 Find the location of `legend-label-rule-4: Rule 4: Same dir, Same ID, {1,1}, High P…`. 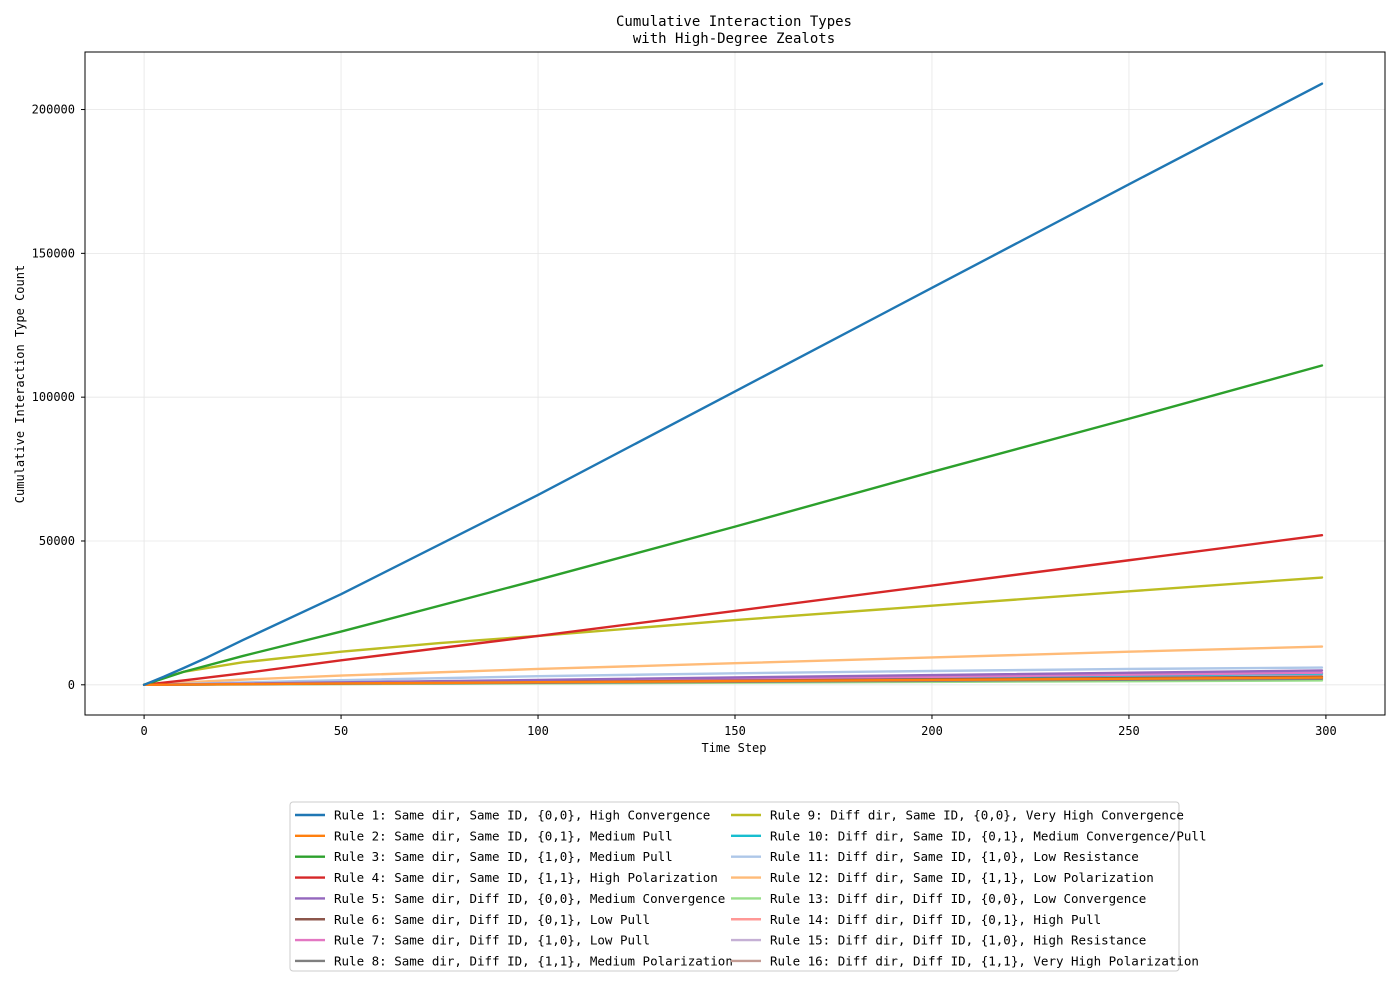

legend-label-rule-4: Rule 4: Same dir, Same ID, {1,1}, High P… is located at coordinates (526, 877).